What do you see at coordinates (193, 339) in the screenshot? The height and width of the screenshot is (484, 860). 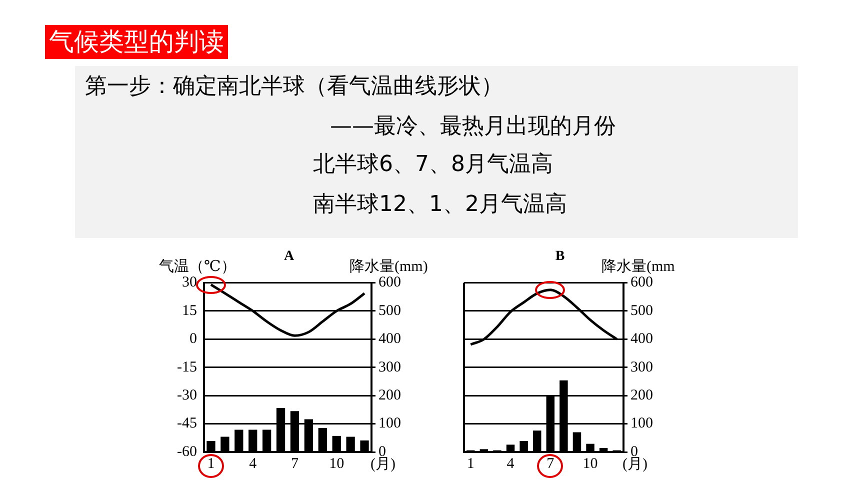 I see `y-tick-label: 0` at bounding box center [193, 339].